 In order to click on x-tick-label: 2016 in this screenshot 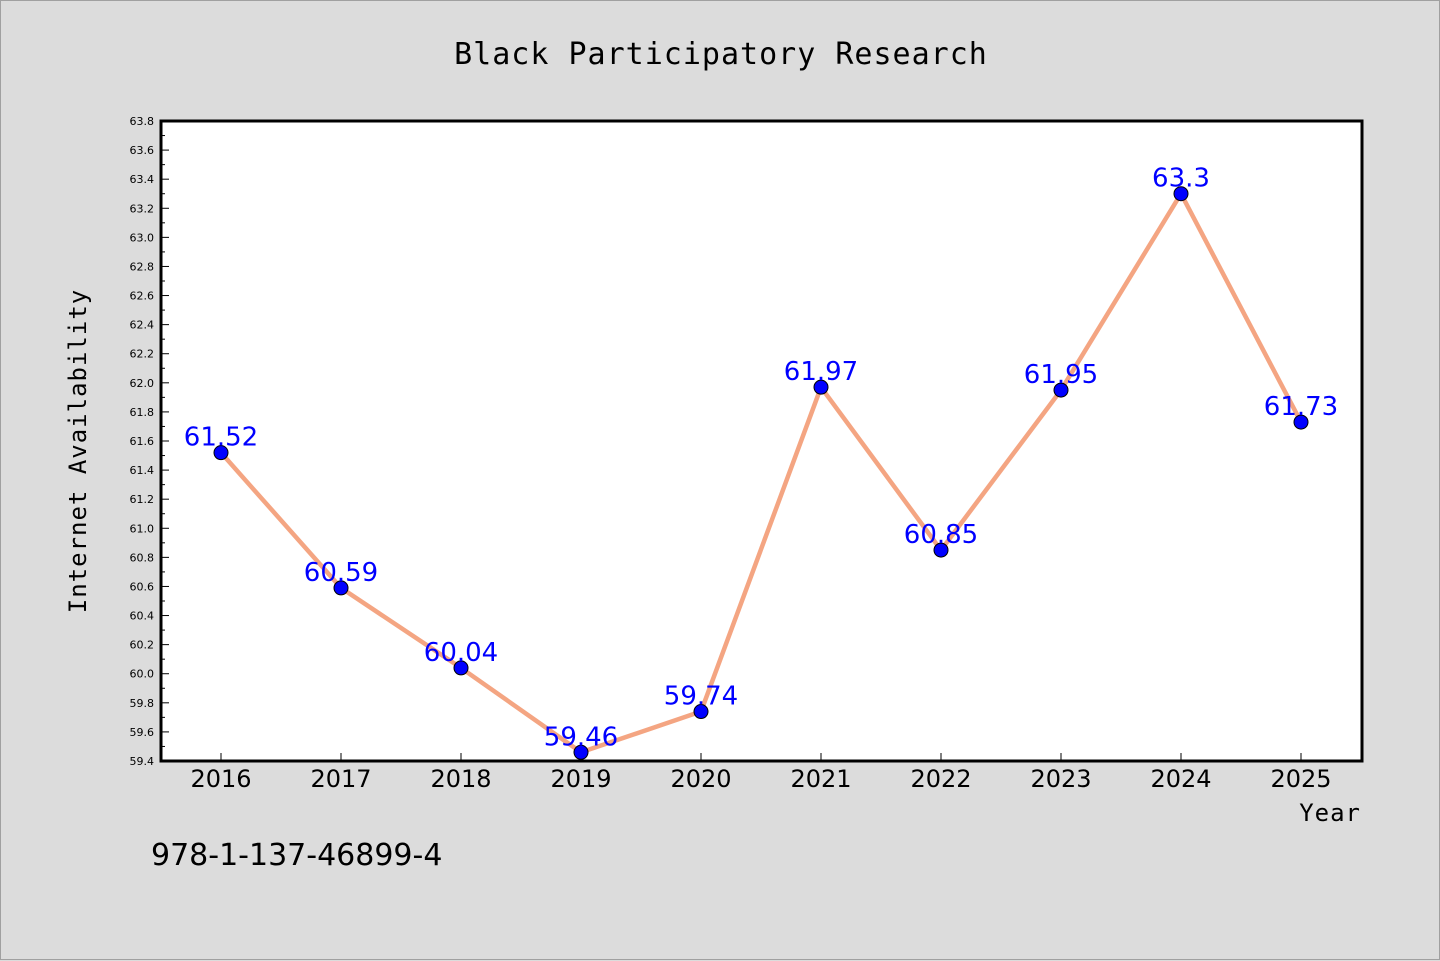, I will do `click(220, 779)`.